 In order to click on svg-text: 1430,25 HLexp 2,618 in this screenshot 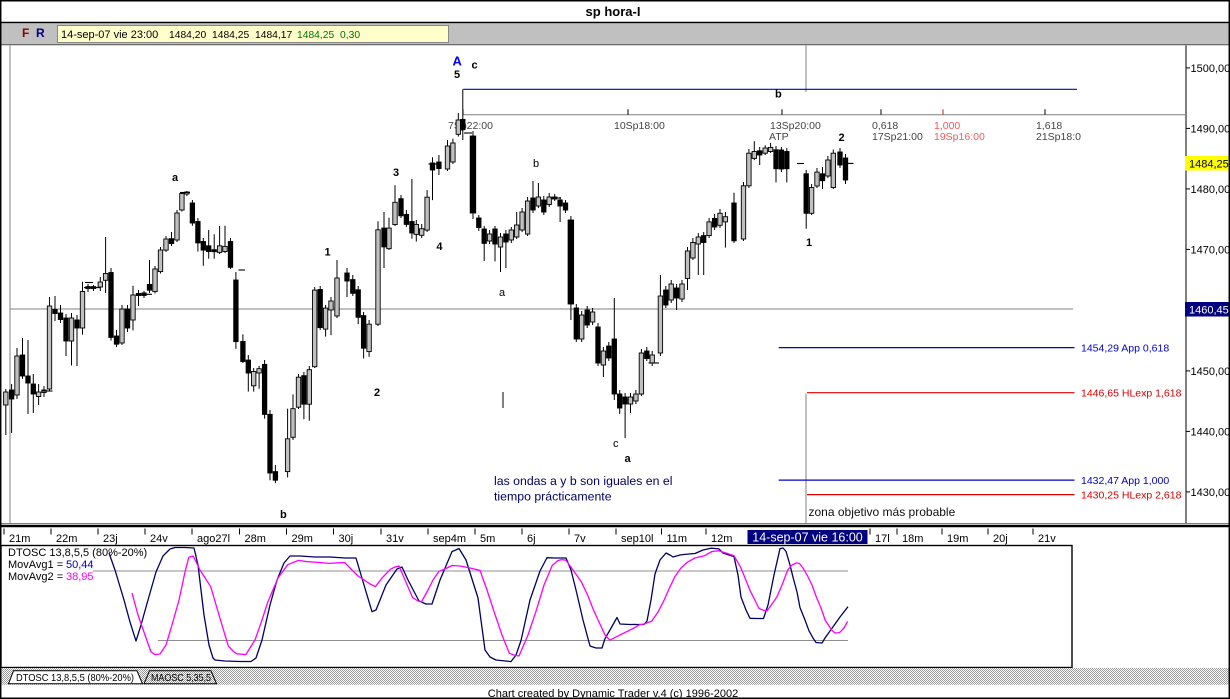, I will do `click(1131, 496)`.